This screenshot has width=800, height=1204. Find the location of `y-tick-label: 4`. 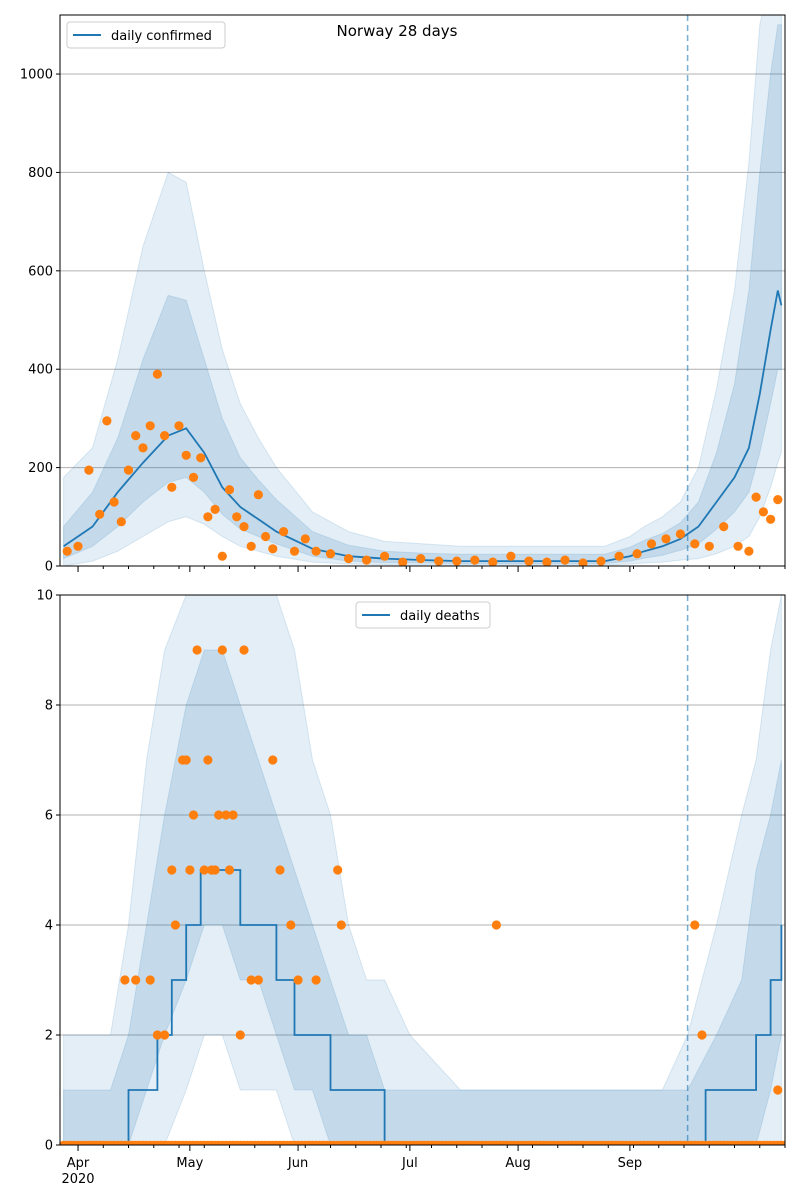

y-tick-label: 4 is located at coordinates (49, 926).